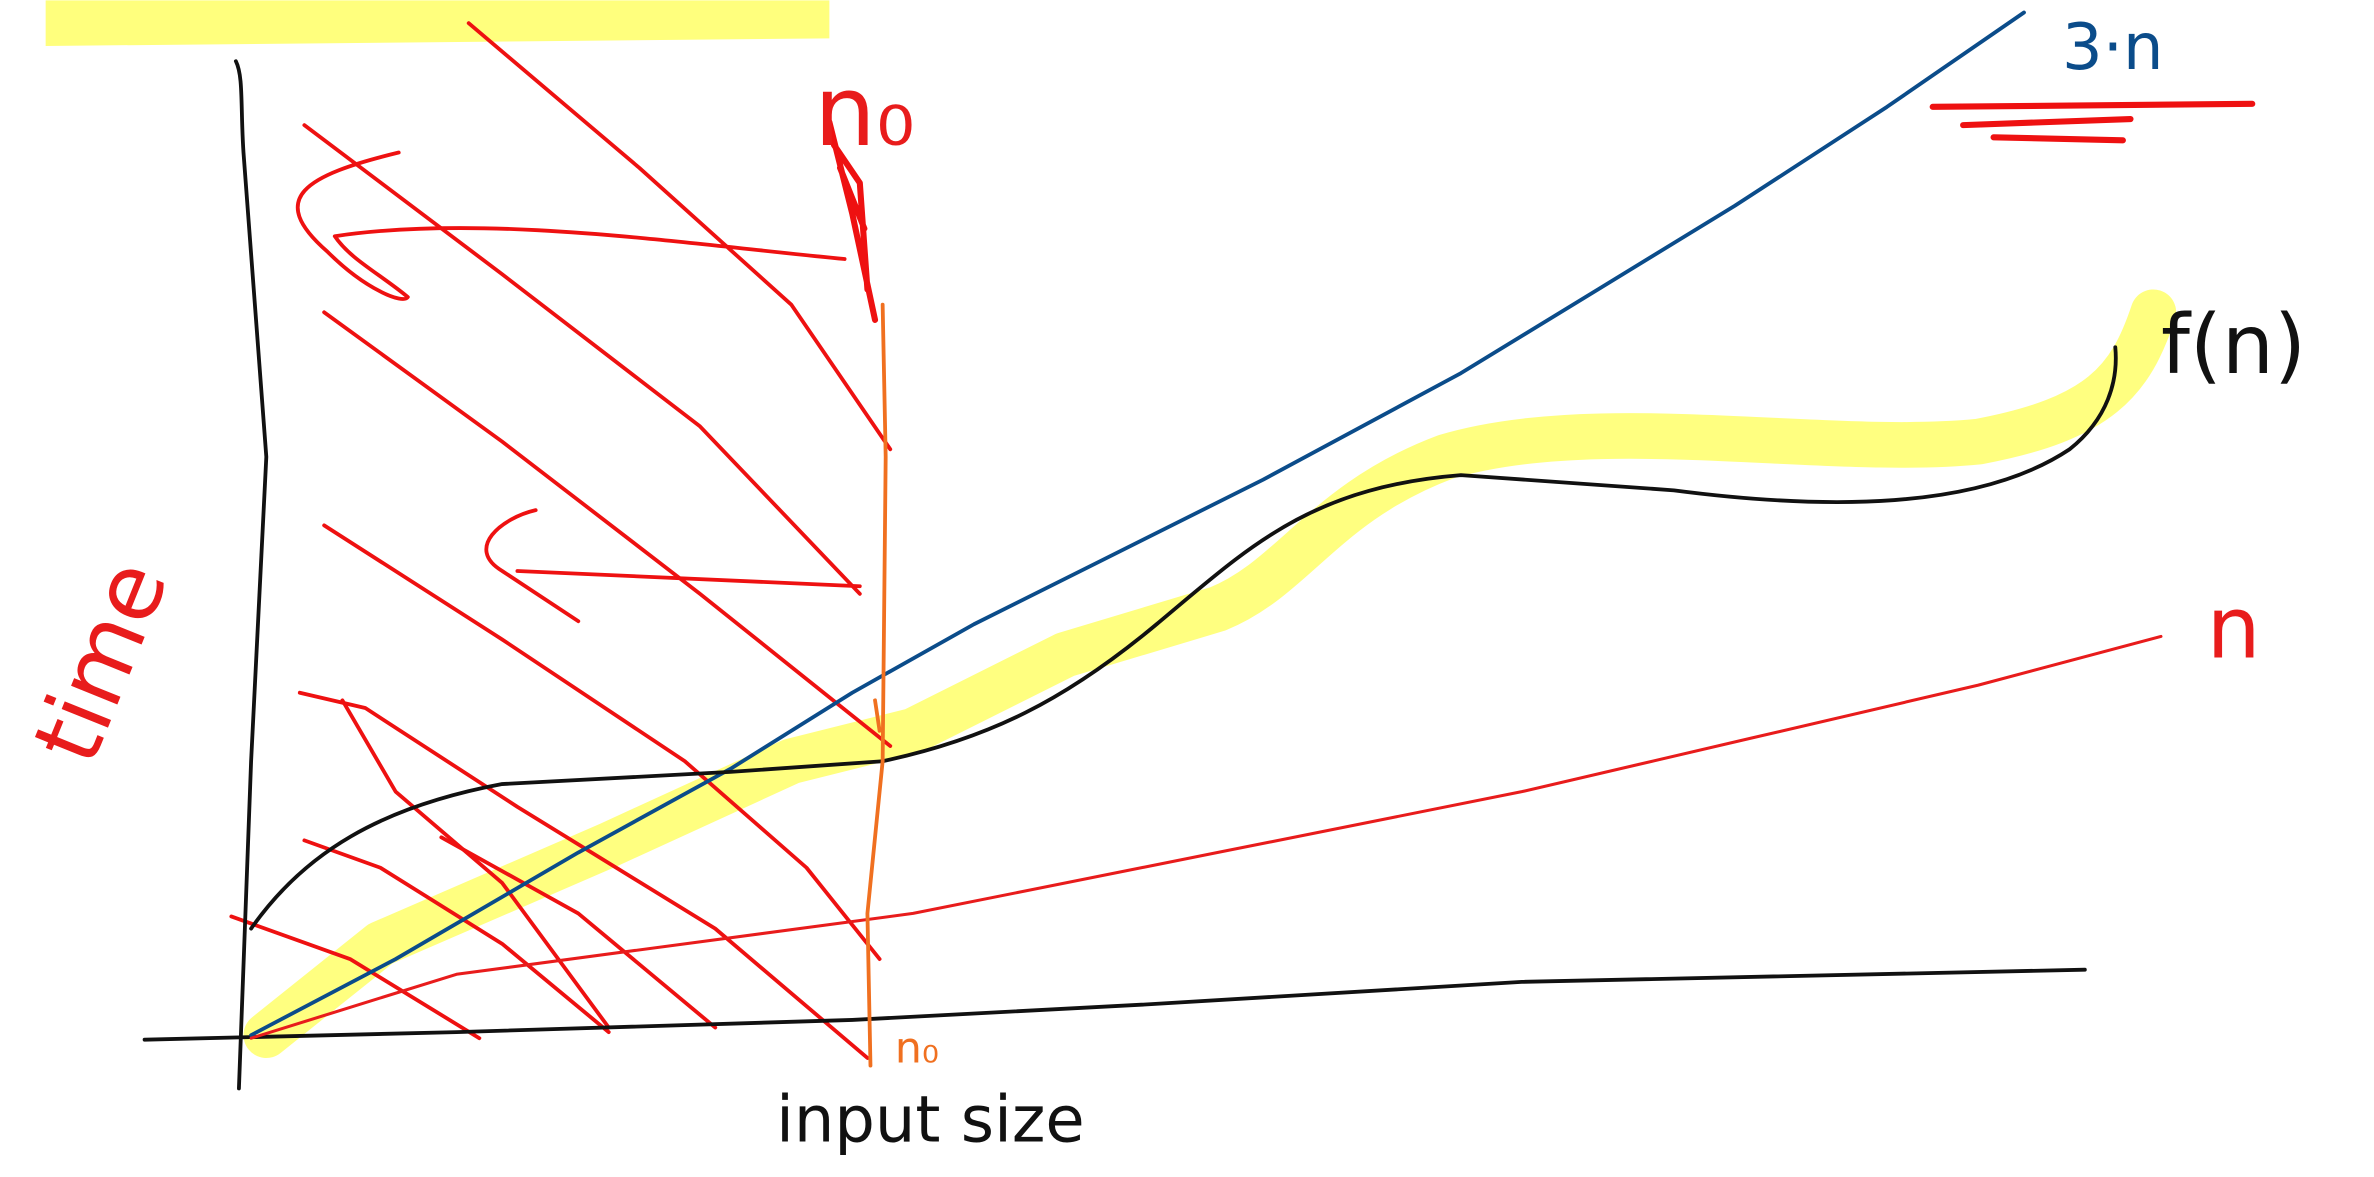  Describe the element at coordinates (2092, 122) in the screenshot. I see `strike` at that location.